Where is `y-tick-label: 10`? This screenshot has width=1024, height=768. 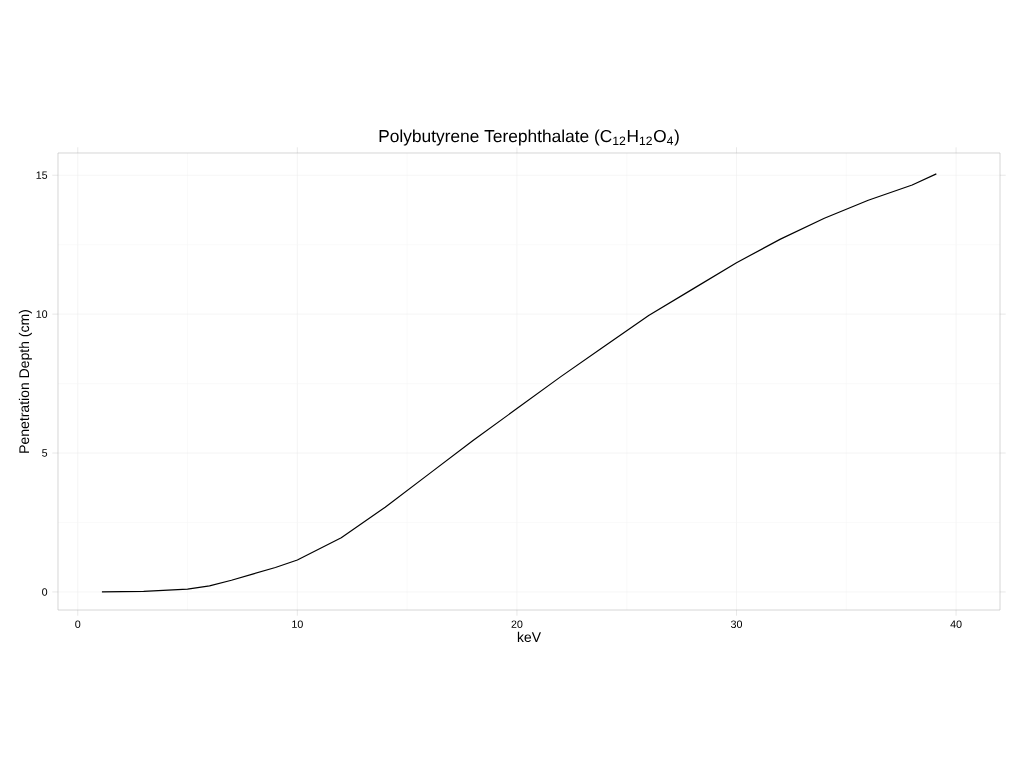 y-tick-label: 10 is located at coordinates (42, 314).